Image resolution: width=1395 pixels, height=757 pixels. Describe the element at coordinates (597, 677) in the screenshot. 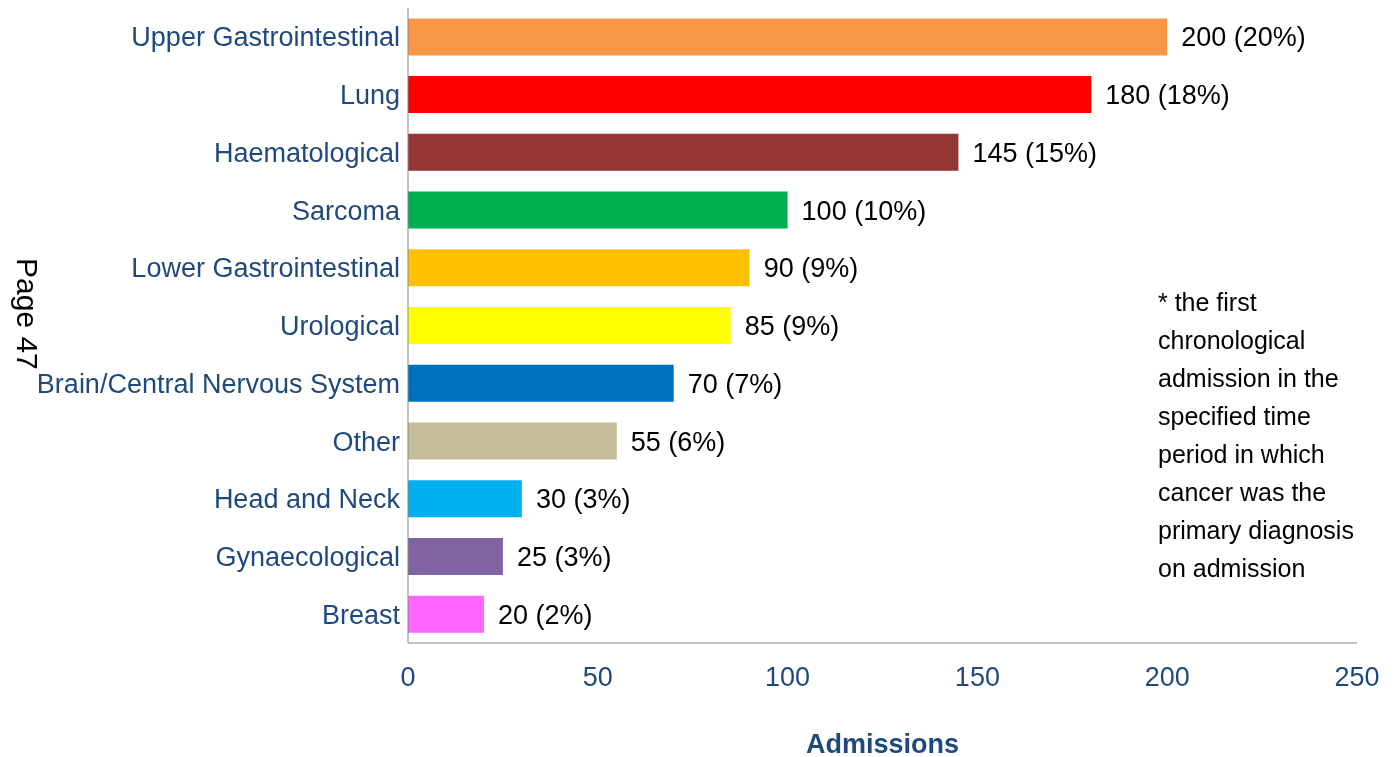

I see `x-tick-label: 50` at that location.